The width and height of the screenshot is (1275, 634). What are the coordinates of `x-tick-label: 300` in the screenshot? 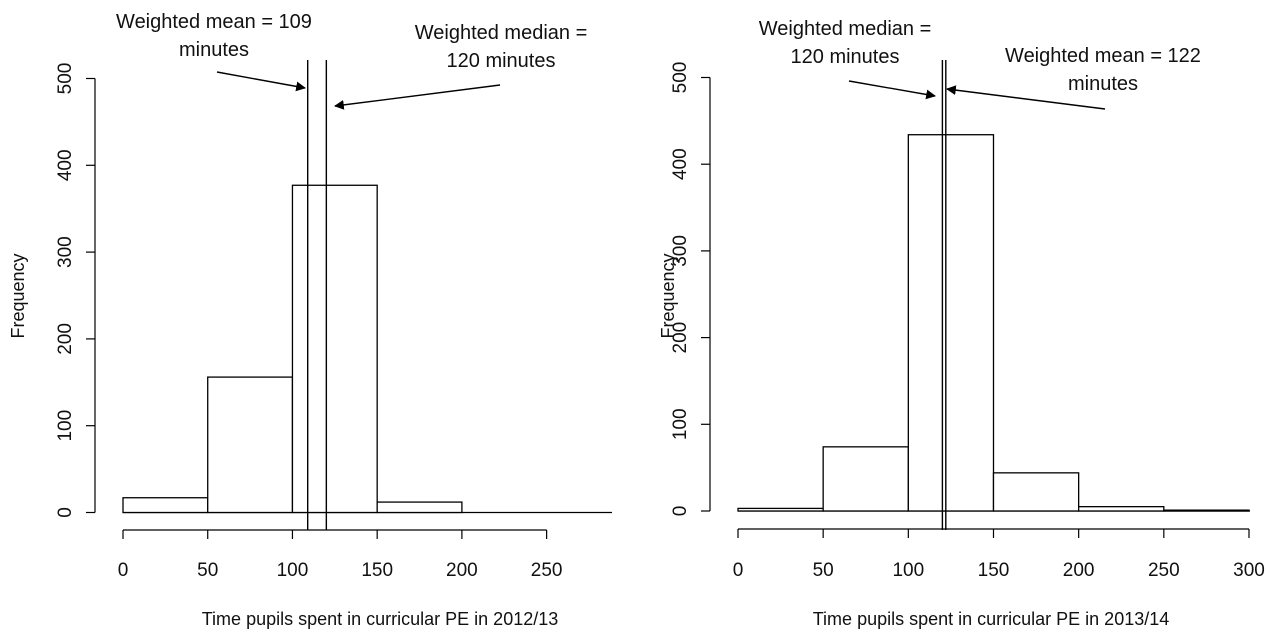 It's located at (1249, 570).